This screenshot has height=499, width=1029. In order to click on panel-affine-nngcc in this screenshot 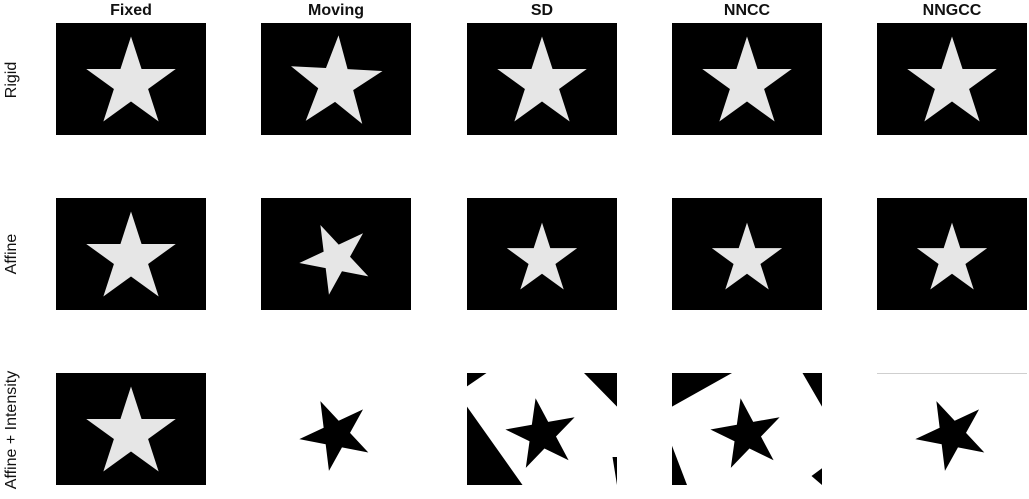, I will do `click(952, 254)`.